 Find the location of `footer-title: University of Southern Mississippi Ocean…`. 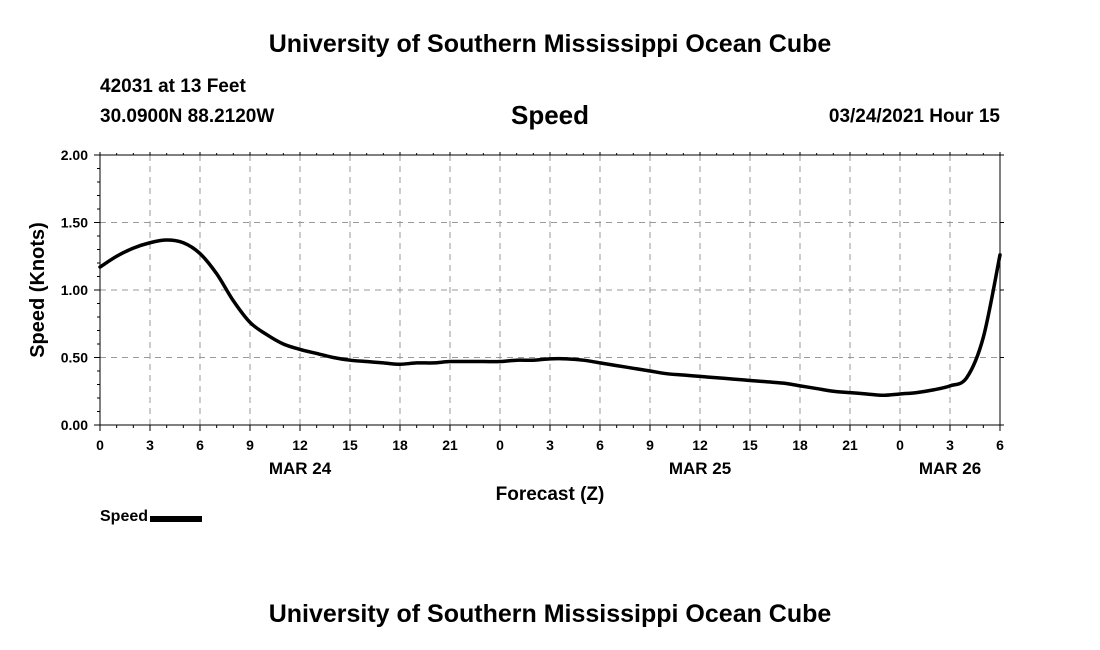

footer-title: University of Southern Mississippi Ocean… is located at coordinates (550, 614).